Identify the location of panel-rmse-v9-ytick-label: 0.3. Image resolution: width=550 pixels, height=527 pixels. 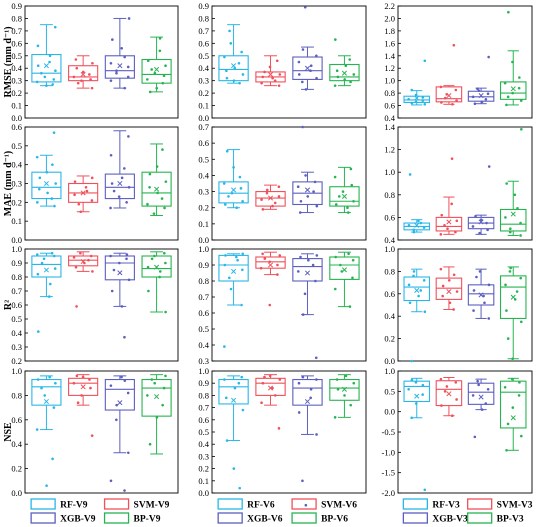
(16, 81).